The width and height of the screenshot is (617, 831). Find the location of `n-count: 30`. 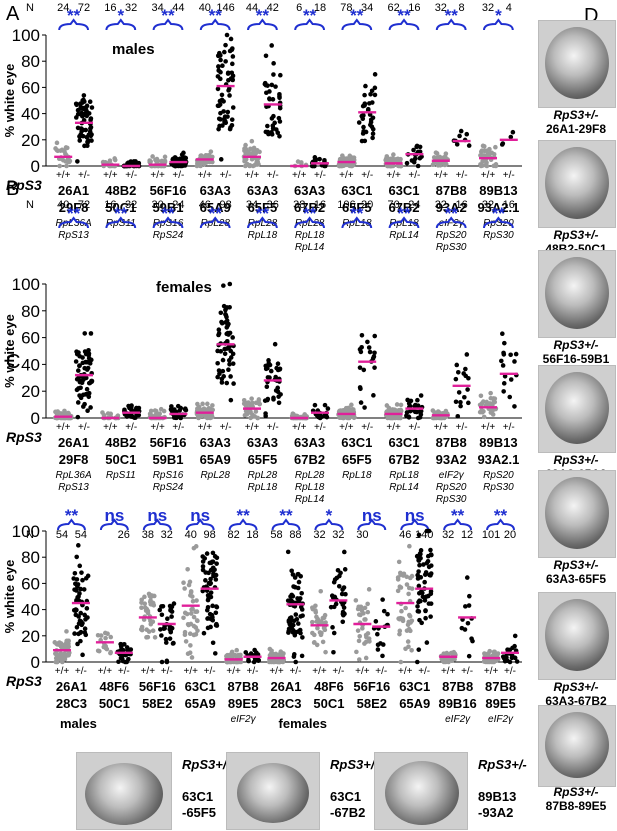

n-count: 30 is located at coordinates (362, 535).